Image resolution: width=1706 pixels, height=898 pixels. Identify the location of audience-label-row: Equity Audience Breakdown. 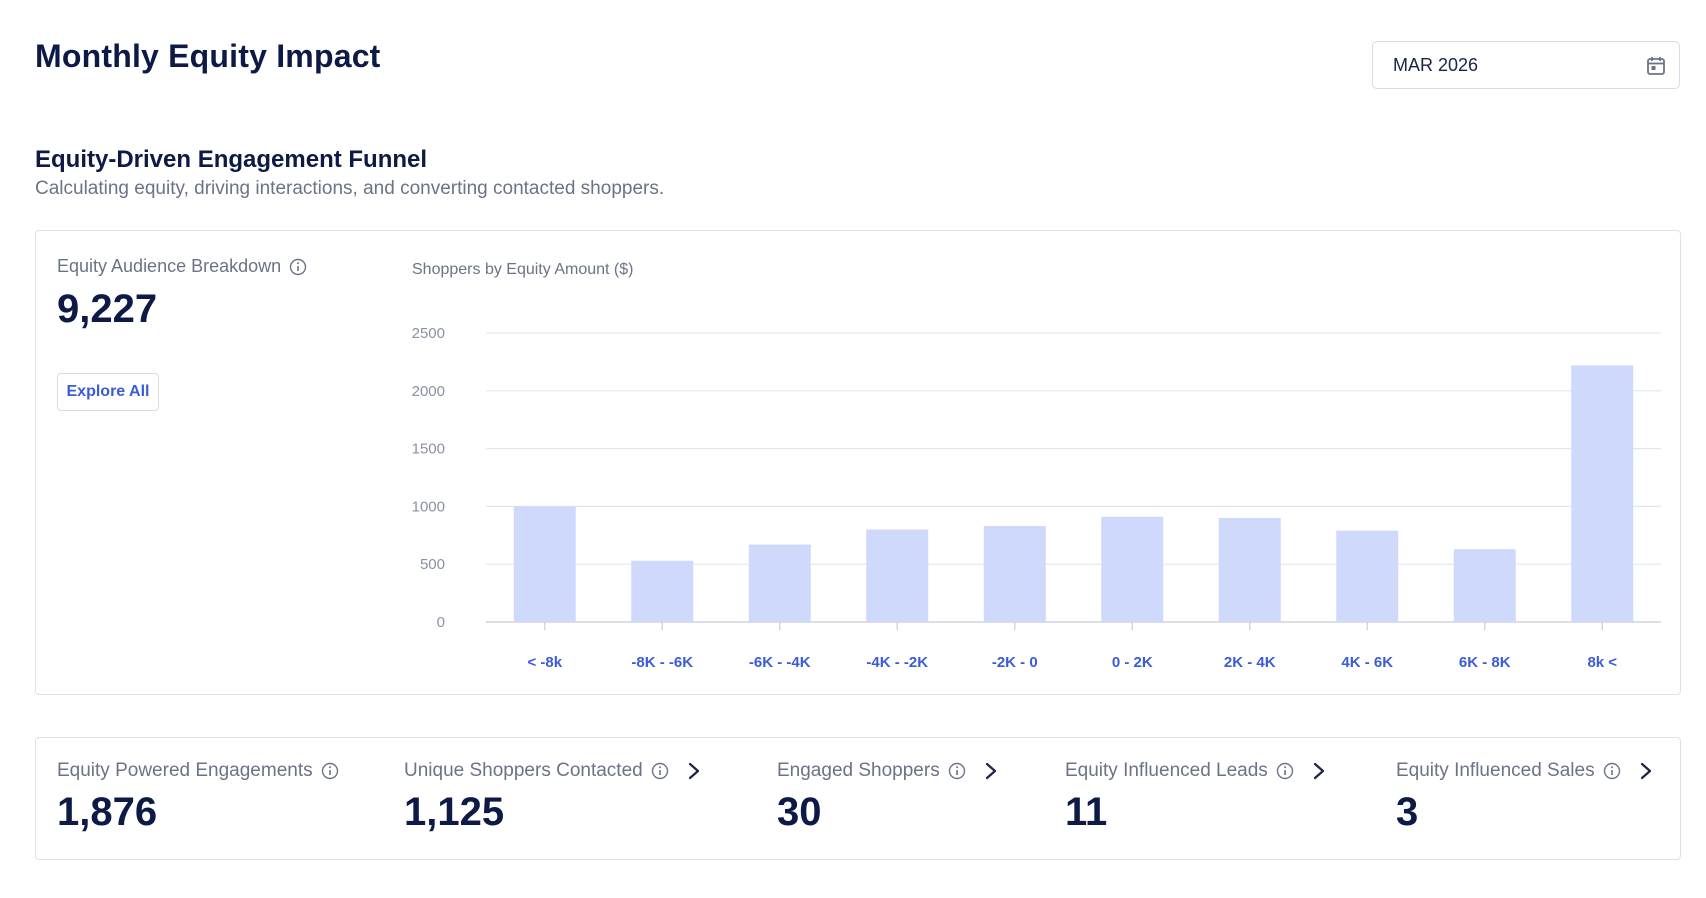
(182, 266).